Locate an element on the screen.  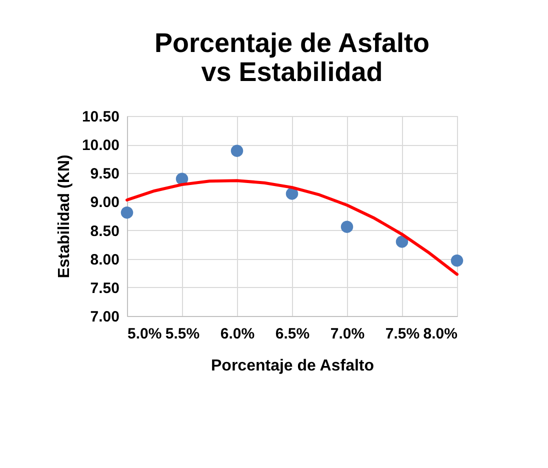
y-tick-label: 9.50 is located at coordinates (105, 174).